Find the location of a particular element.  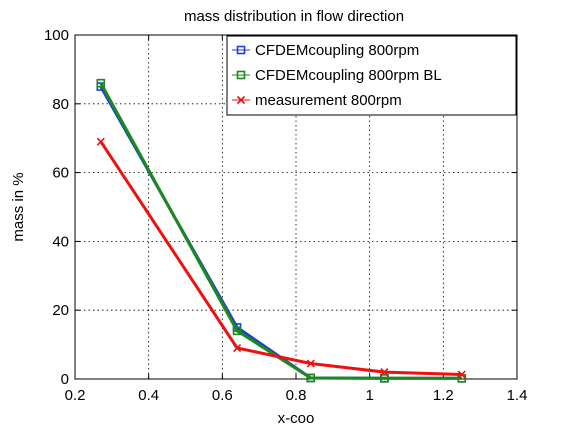

x-axis-title: x-coo is located at coordinates (296, 418).